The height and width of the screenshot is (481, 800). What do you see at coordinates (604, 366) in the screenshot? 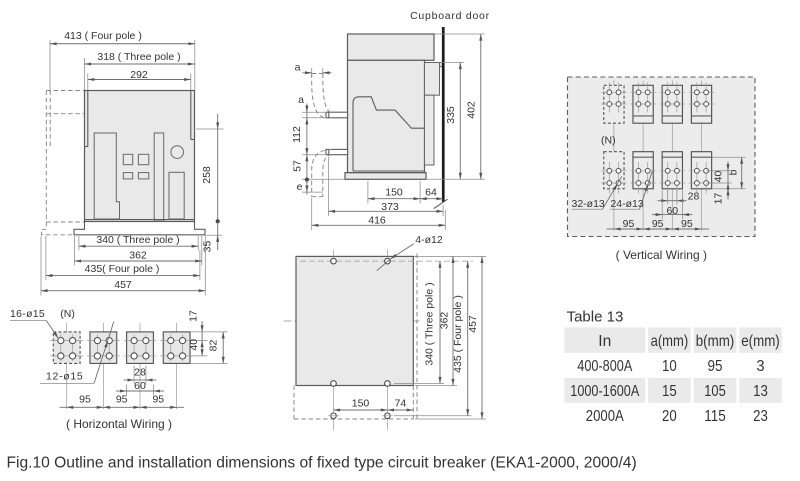
I see `svg-text: 400-800A` at bounding box center [604, 366].